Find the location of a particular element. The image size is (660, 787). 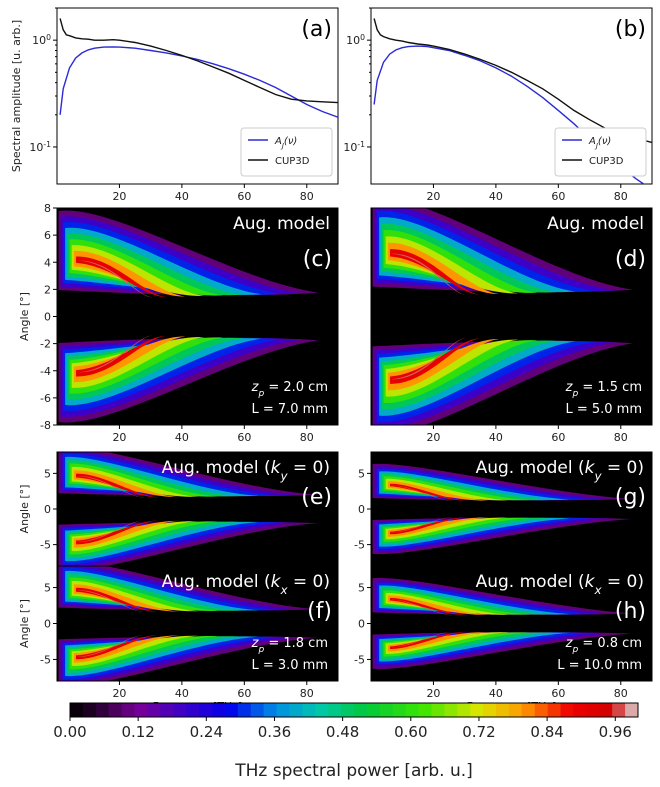

panel-label: (d) is located at coordinates (630, 259).